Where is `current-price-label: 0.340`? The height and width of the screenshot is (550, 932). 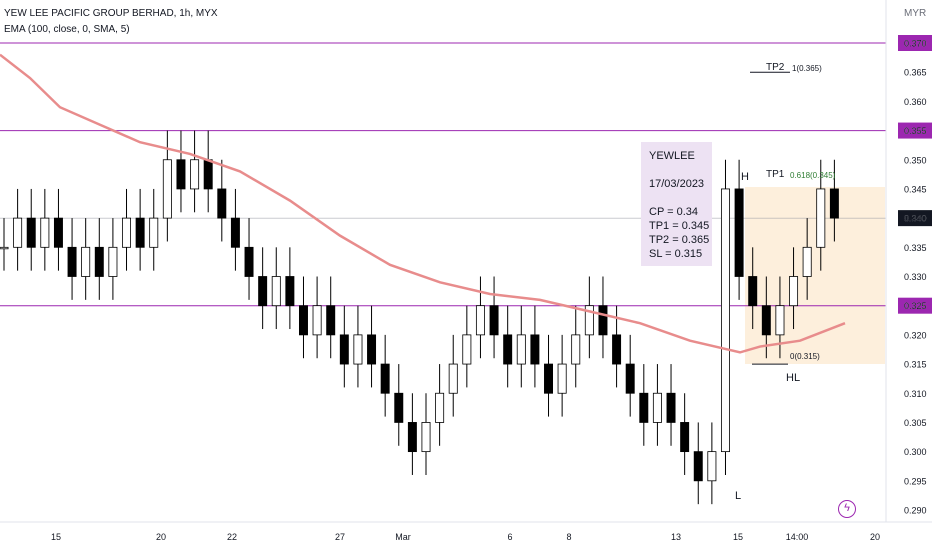 current-price-label: 0.340 is located at coordinates (915, 219).